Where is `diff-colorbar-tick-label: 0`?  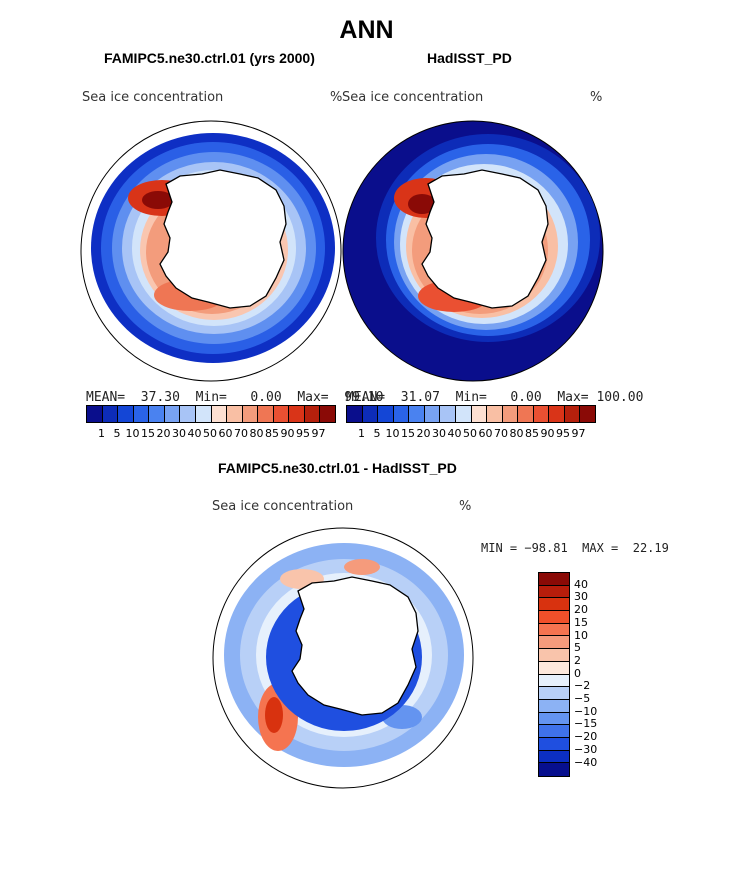
diff-colorbar-tick-label: 0 is located at coordinates (577, 673).